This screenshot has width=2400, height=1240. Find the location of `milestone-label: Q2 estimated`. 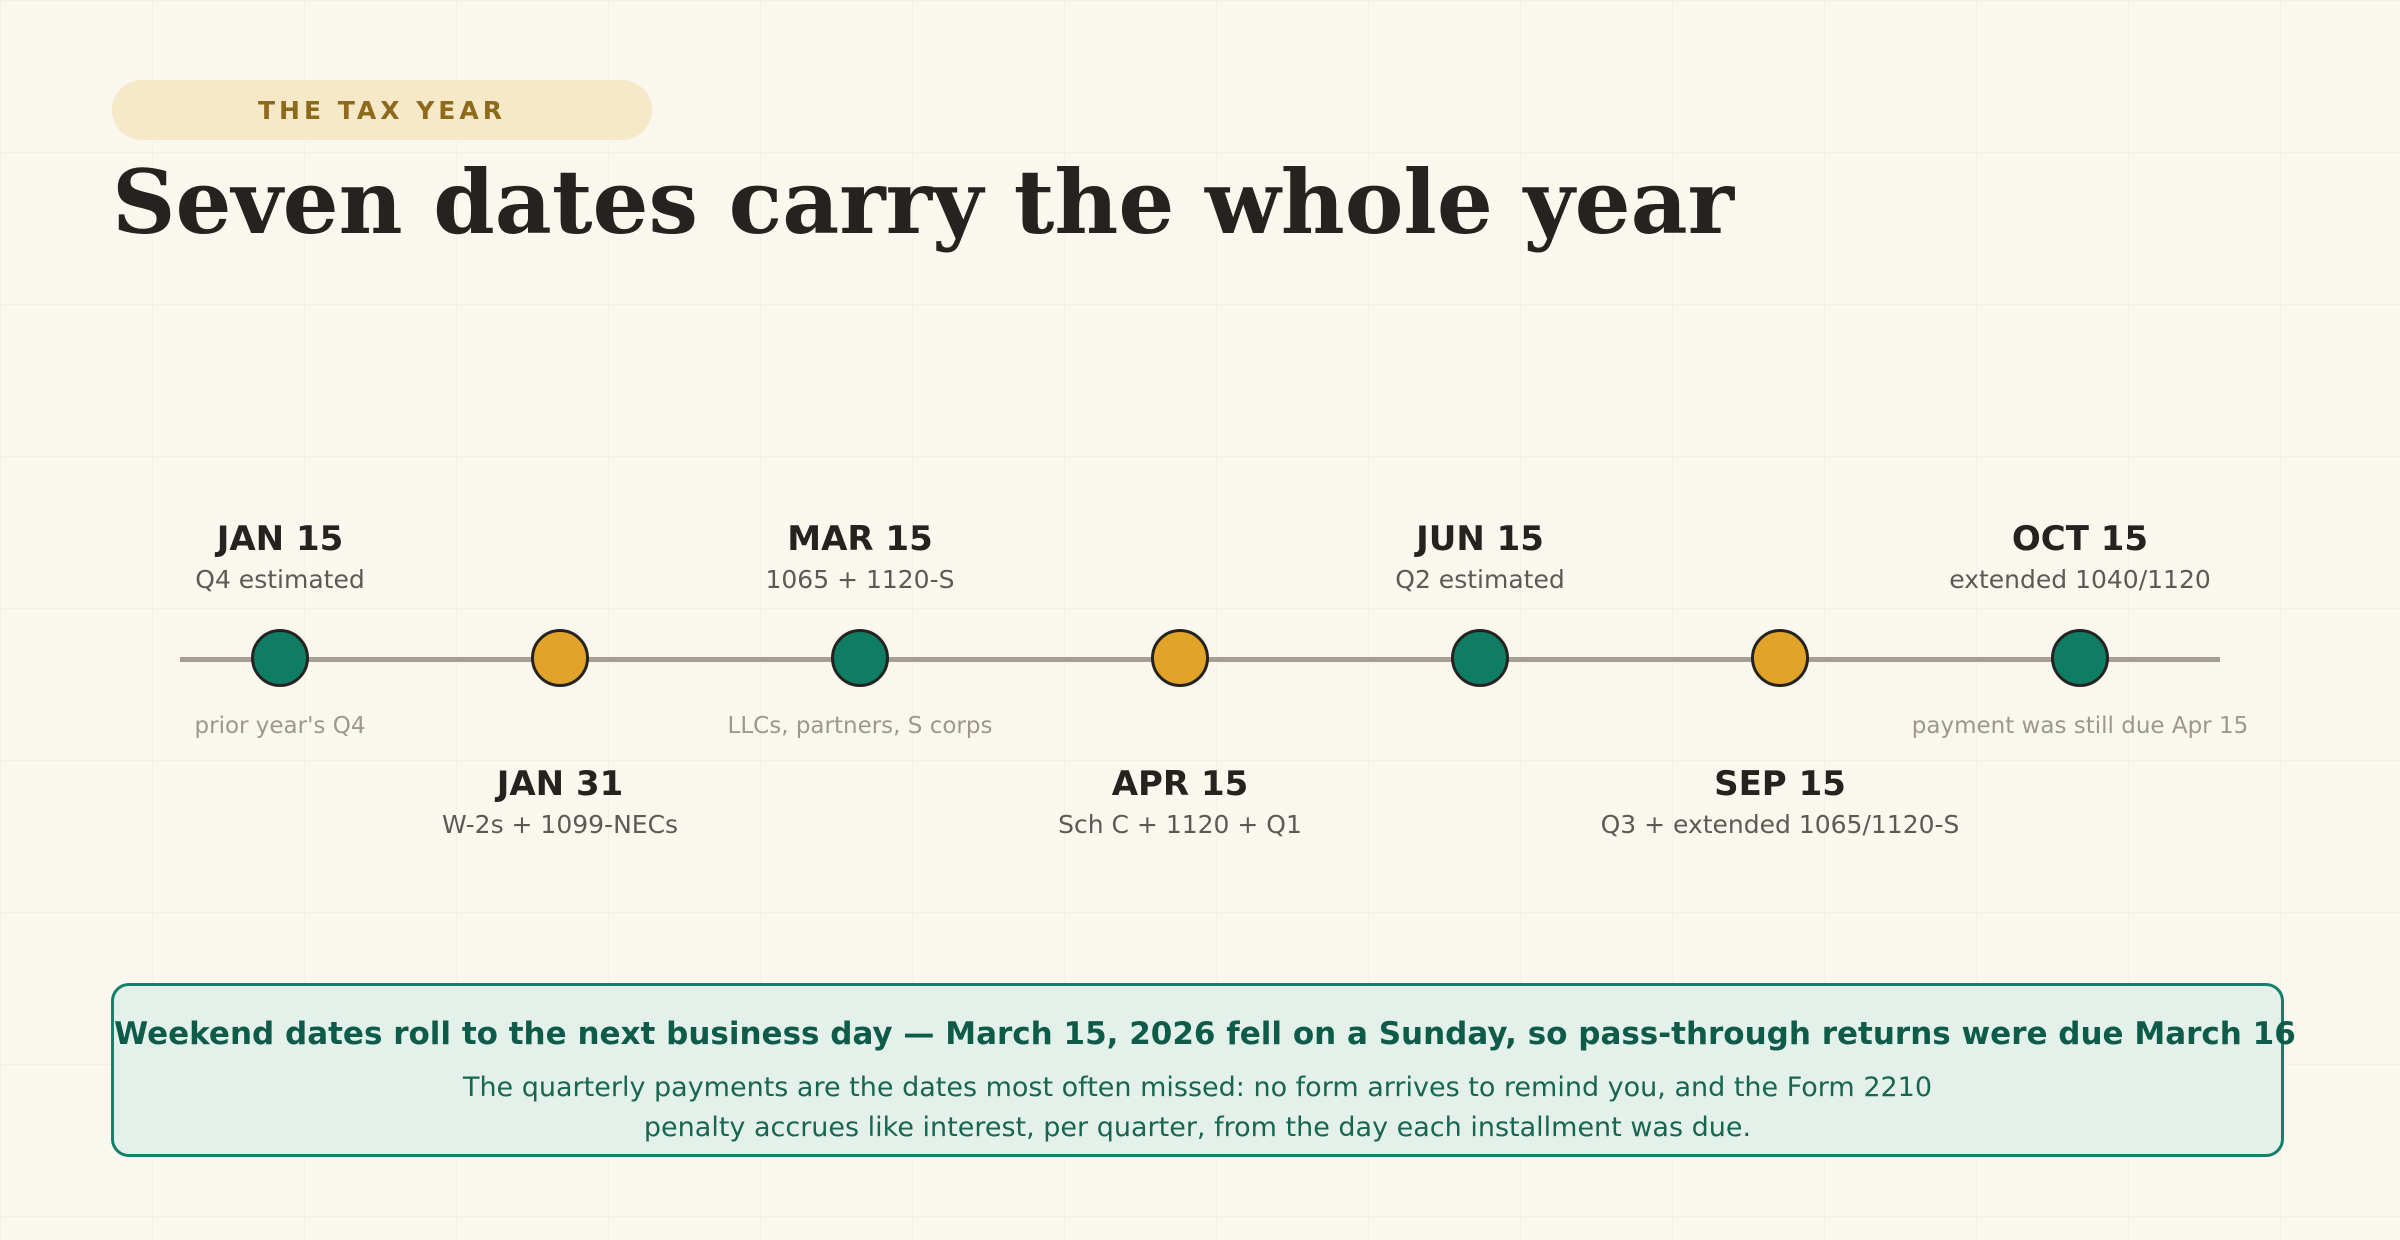

milestone-label: Q2 estimated is located at coordinates (1480, 579).